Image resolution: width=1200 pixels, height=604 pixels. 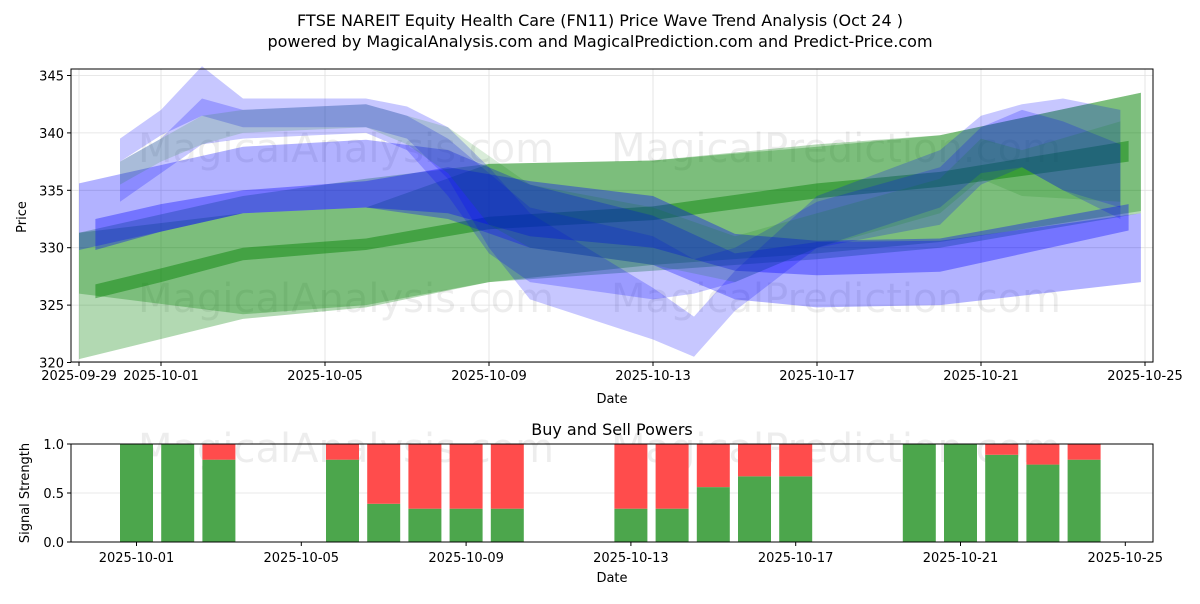 I want to click on power-y-tick-label: 1.0, so click(x=53, y=445).